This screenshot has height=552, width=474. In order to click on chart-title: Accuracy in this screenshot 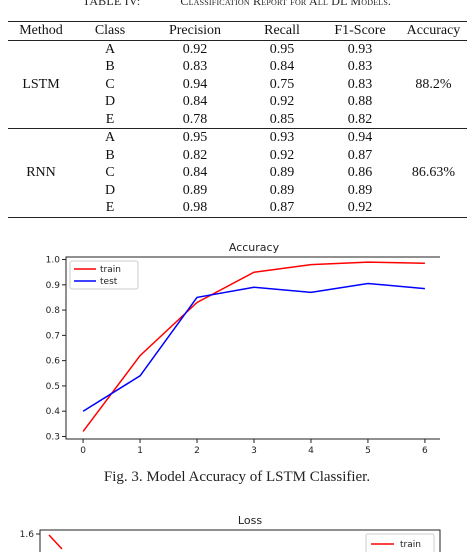, I will do `click(254, 247)`.